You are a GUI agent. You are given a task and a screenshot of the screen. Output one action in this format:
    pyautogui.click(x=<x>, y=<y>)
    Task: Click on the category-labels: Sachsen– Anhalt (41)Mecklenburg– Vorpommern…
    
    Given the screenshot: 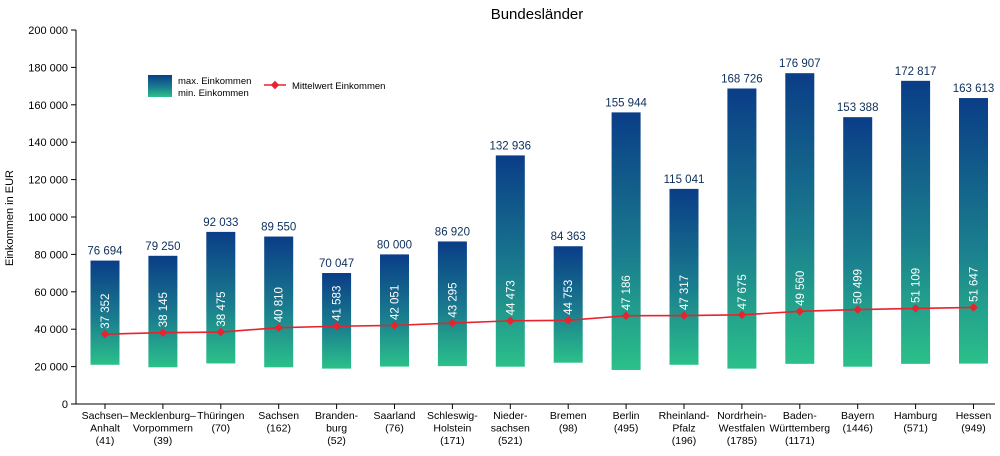 What is the action you would take?
    pyautogui.click(x=537, y=428)
    